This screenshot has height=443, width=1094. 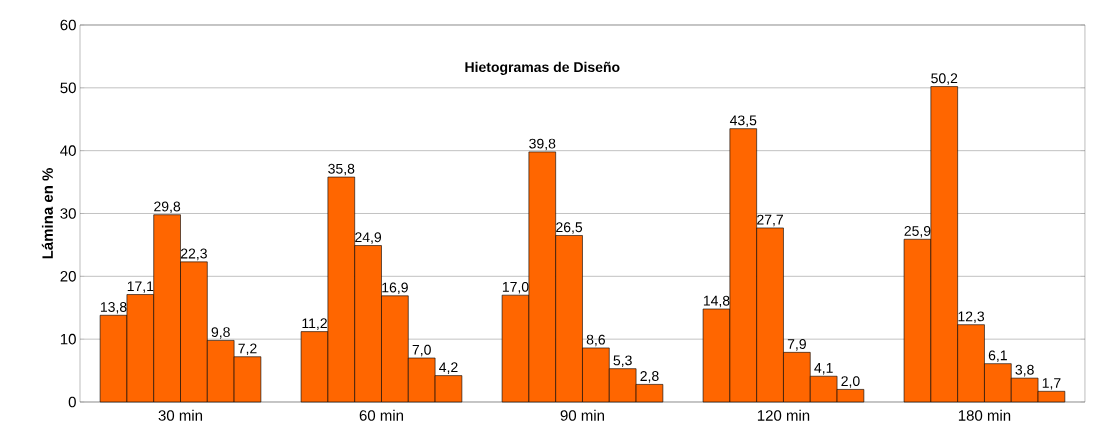 I want to click on x-tick-label: 180 min, so click(x=984, y=415).